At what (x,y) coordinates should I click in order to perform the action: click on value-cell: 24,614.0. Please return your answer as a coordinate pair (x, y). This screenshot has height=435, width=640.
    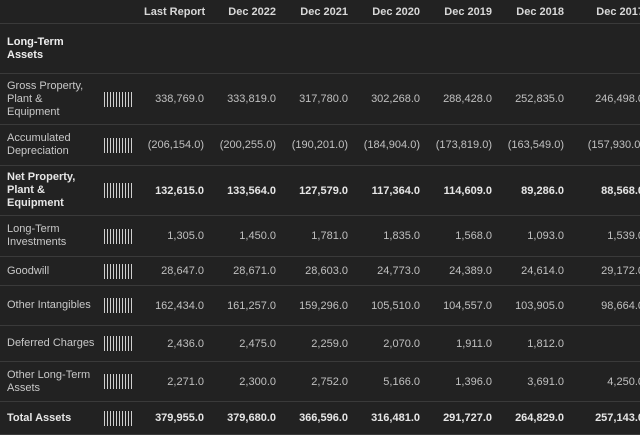
    Looking at the image, I should click on (532, 271).